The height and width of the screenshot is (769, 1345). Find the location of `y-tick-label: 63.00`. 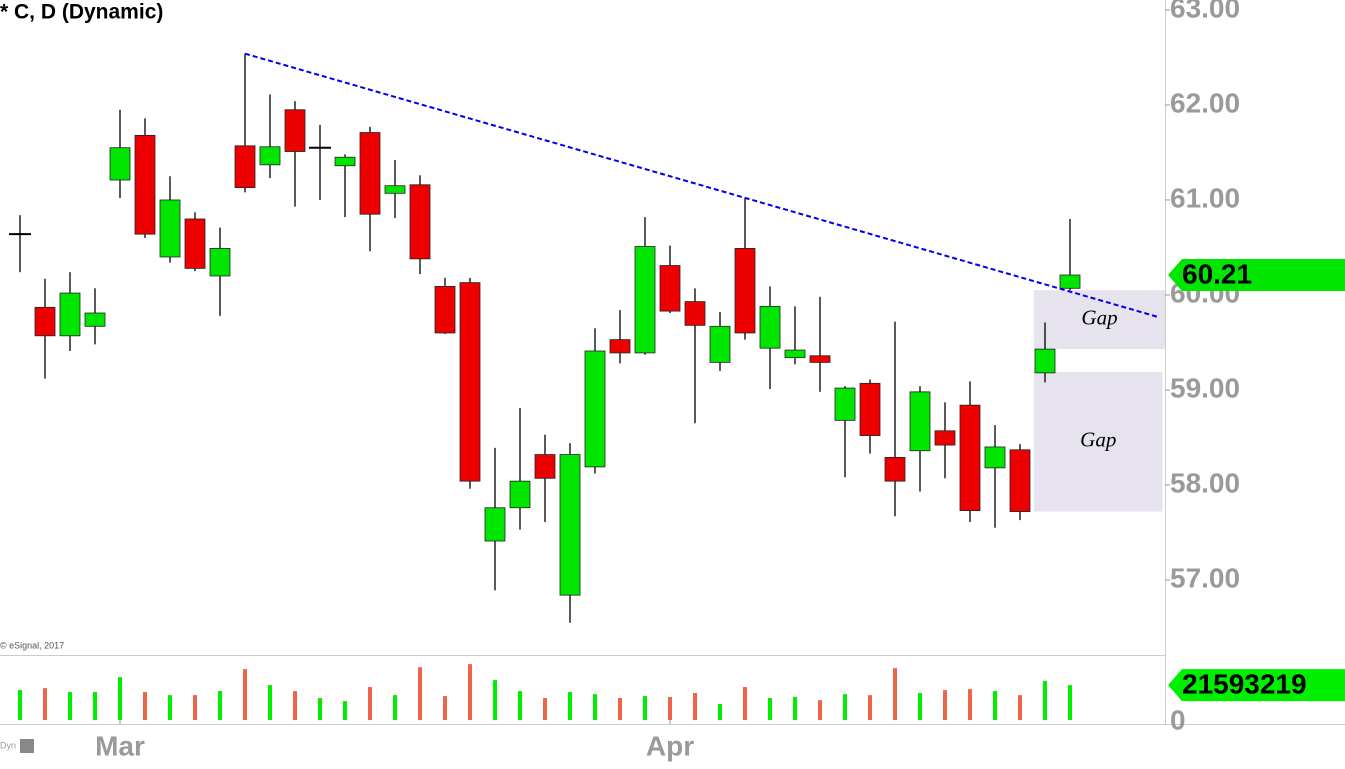

y-tick-label: 63.00 is located at coordinates (1205, 11).